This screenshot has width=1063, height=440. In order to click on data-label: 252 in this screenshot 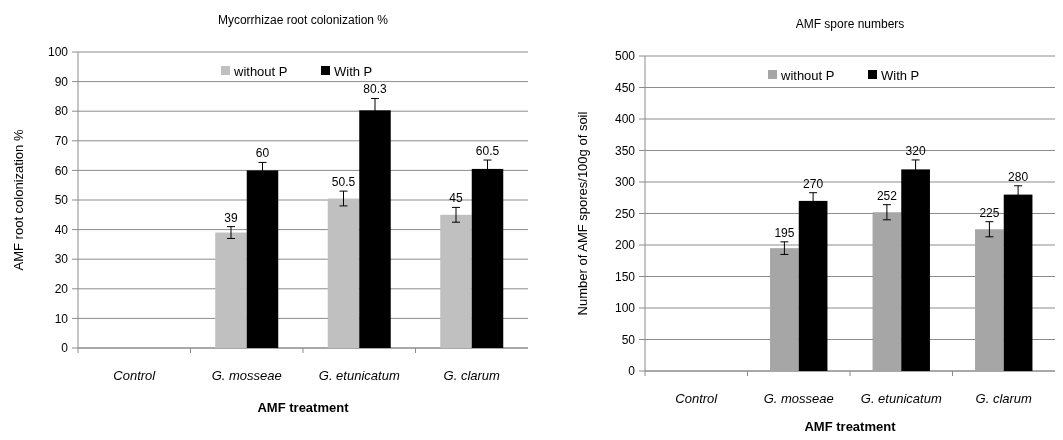, I will do `click(887, 195)`.